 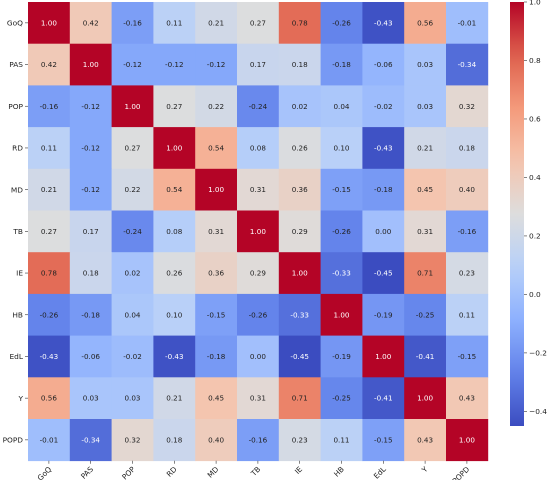 I want to click on row-tick-label: MD, so click(x=17, y=189).